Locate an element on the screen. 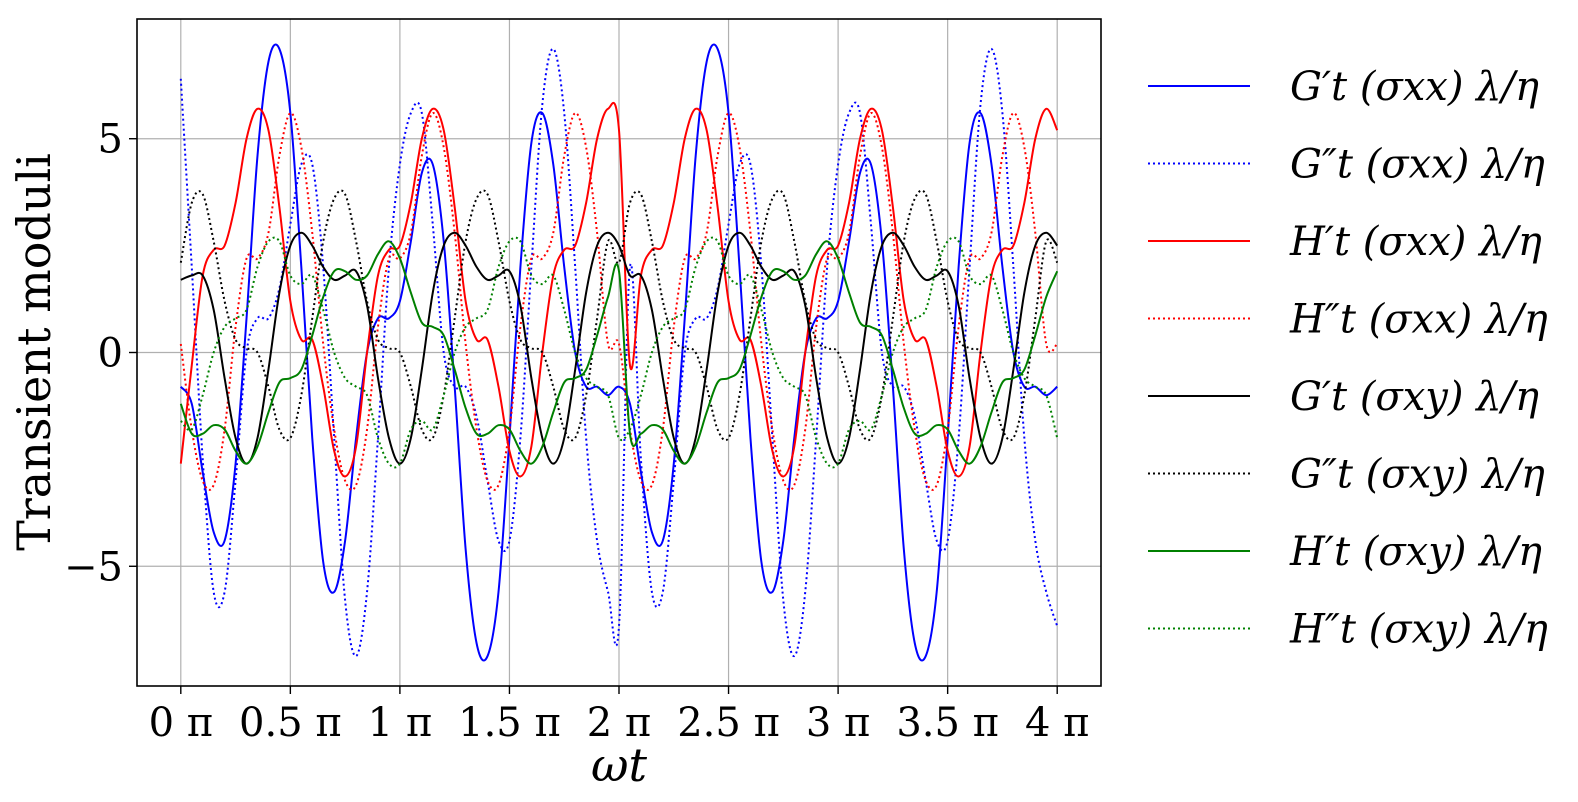 The width and height of the screenshot is (1578, 802). x-tick-label: 2.5 π is located at coordinates (728, 723).